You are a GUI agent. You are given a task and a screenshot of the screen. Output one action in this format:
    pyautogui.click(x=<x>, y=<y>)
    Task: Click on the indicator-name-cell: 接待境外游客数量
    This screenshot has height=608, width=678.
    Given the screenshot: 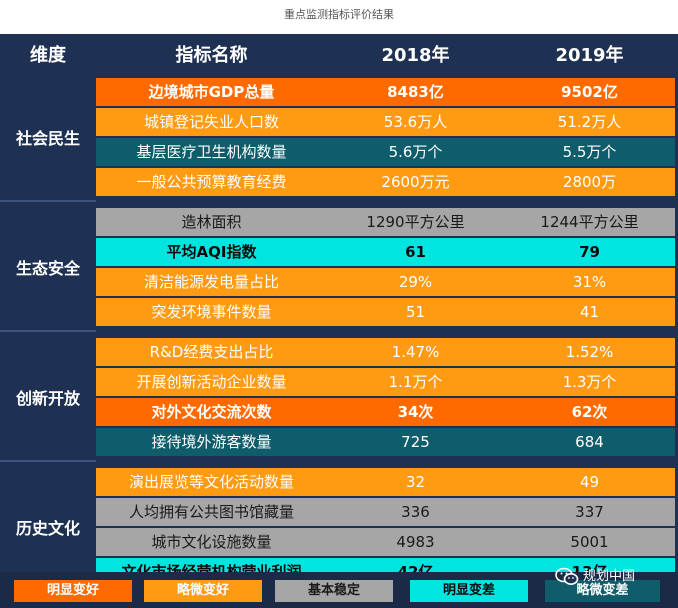 What is the action you would take?
    pyautogui.click(x=211, y=442)
    